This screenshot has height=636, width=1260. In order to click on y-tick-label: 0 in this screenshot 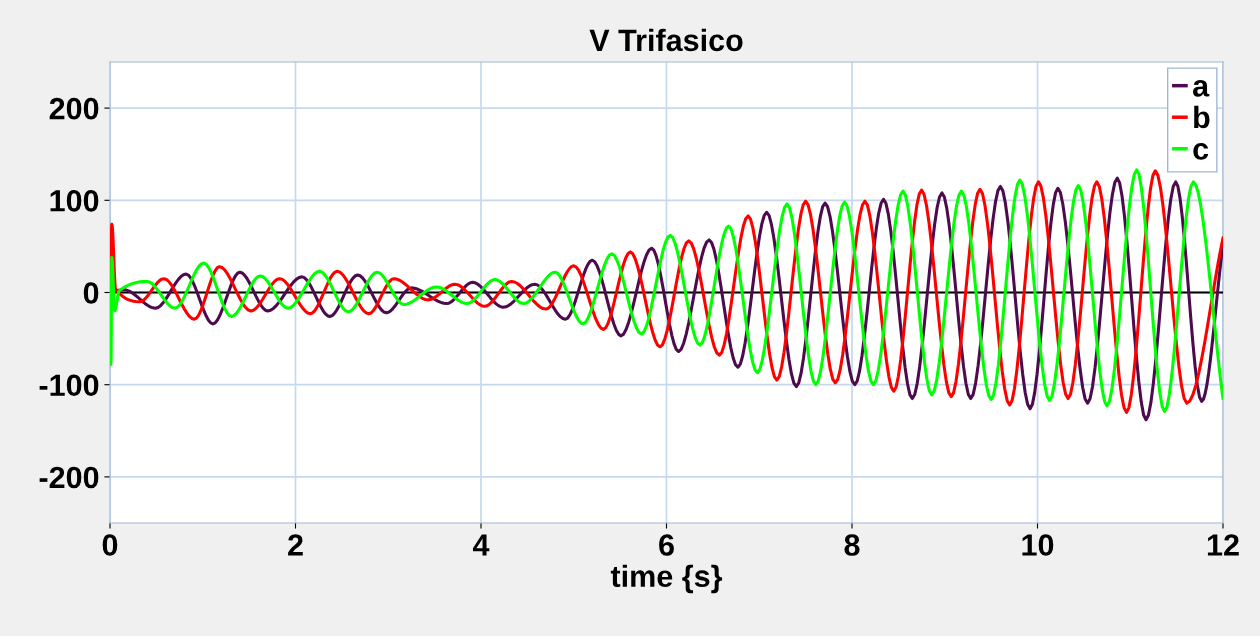, I will do `click(91, 293)`.